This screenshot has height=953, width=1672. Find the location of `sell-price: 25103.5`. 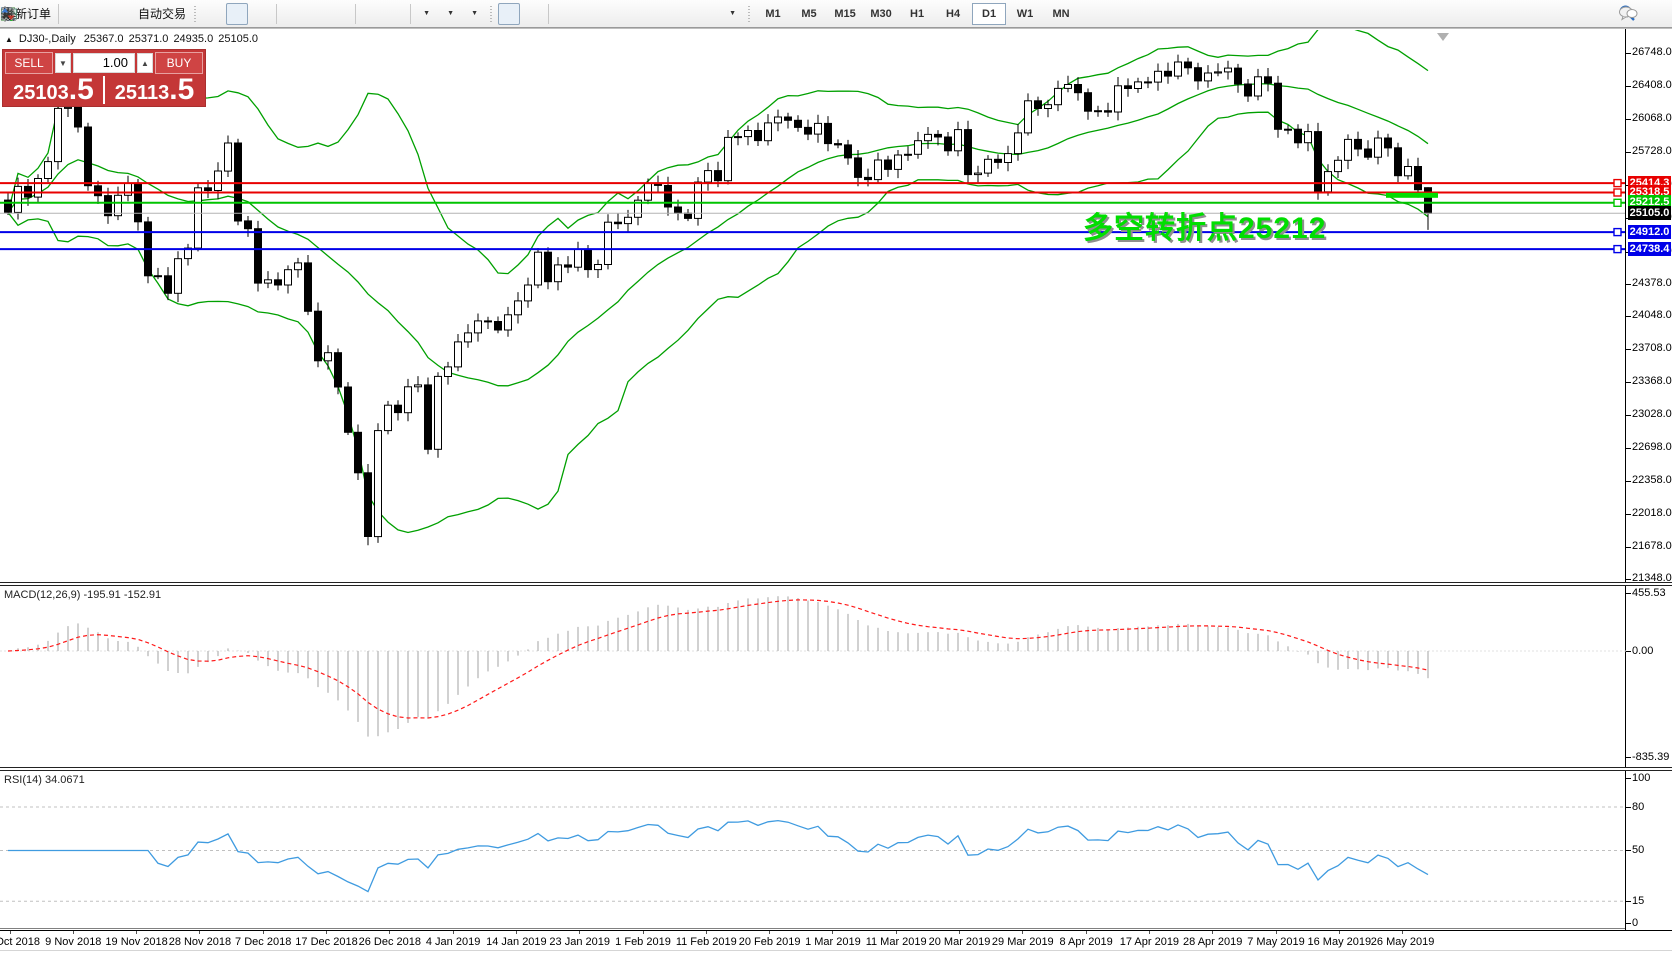

sell-price: 25103.5 is located at coordinates (53, 89).